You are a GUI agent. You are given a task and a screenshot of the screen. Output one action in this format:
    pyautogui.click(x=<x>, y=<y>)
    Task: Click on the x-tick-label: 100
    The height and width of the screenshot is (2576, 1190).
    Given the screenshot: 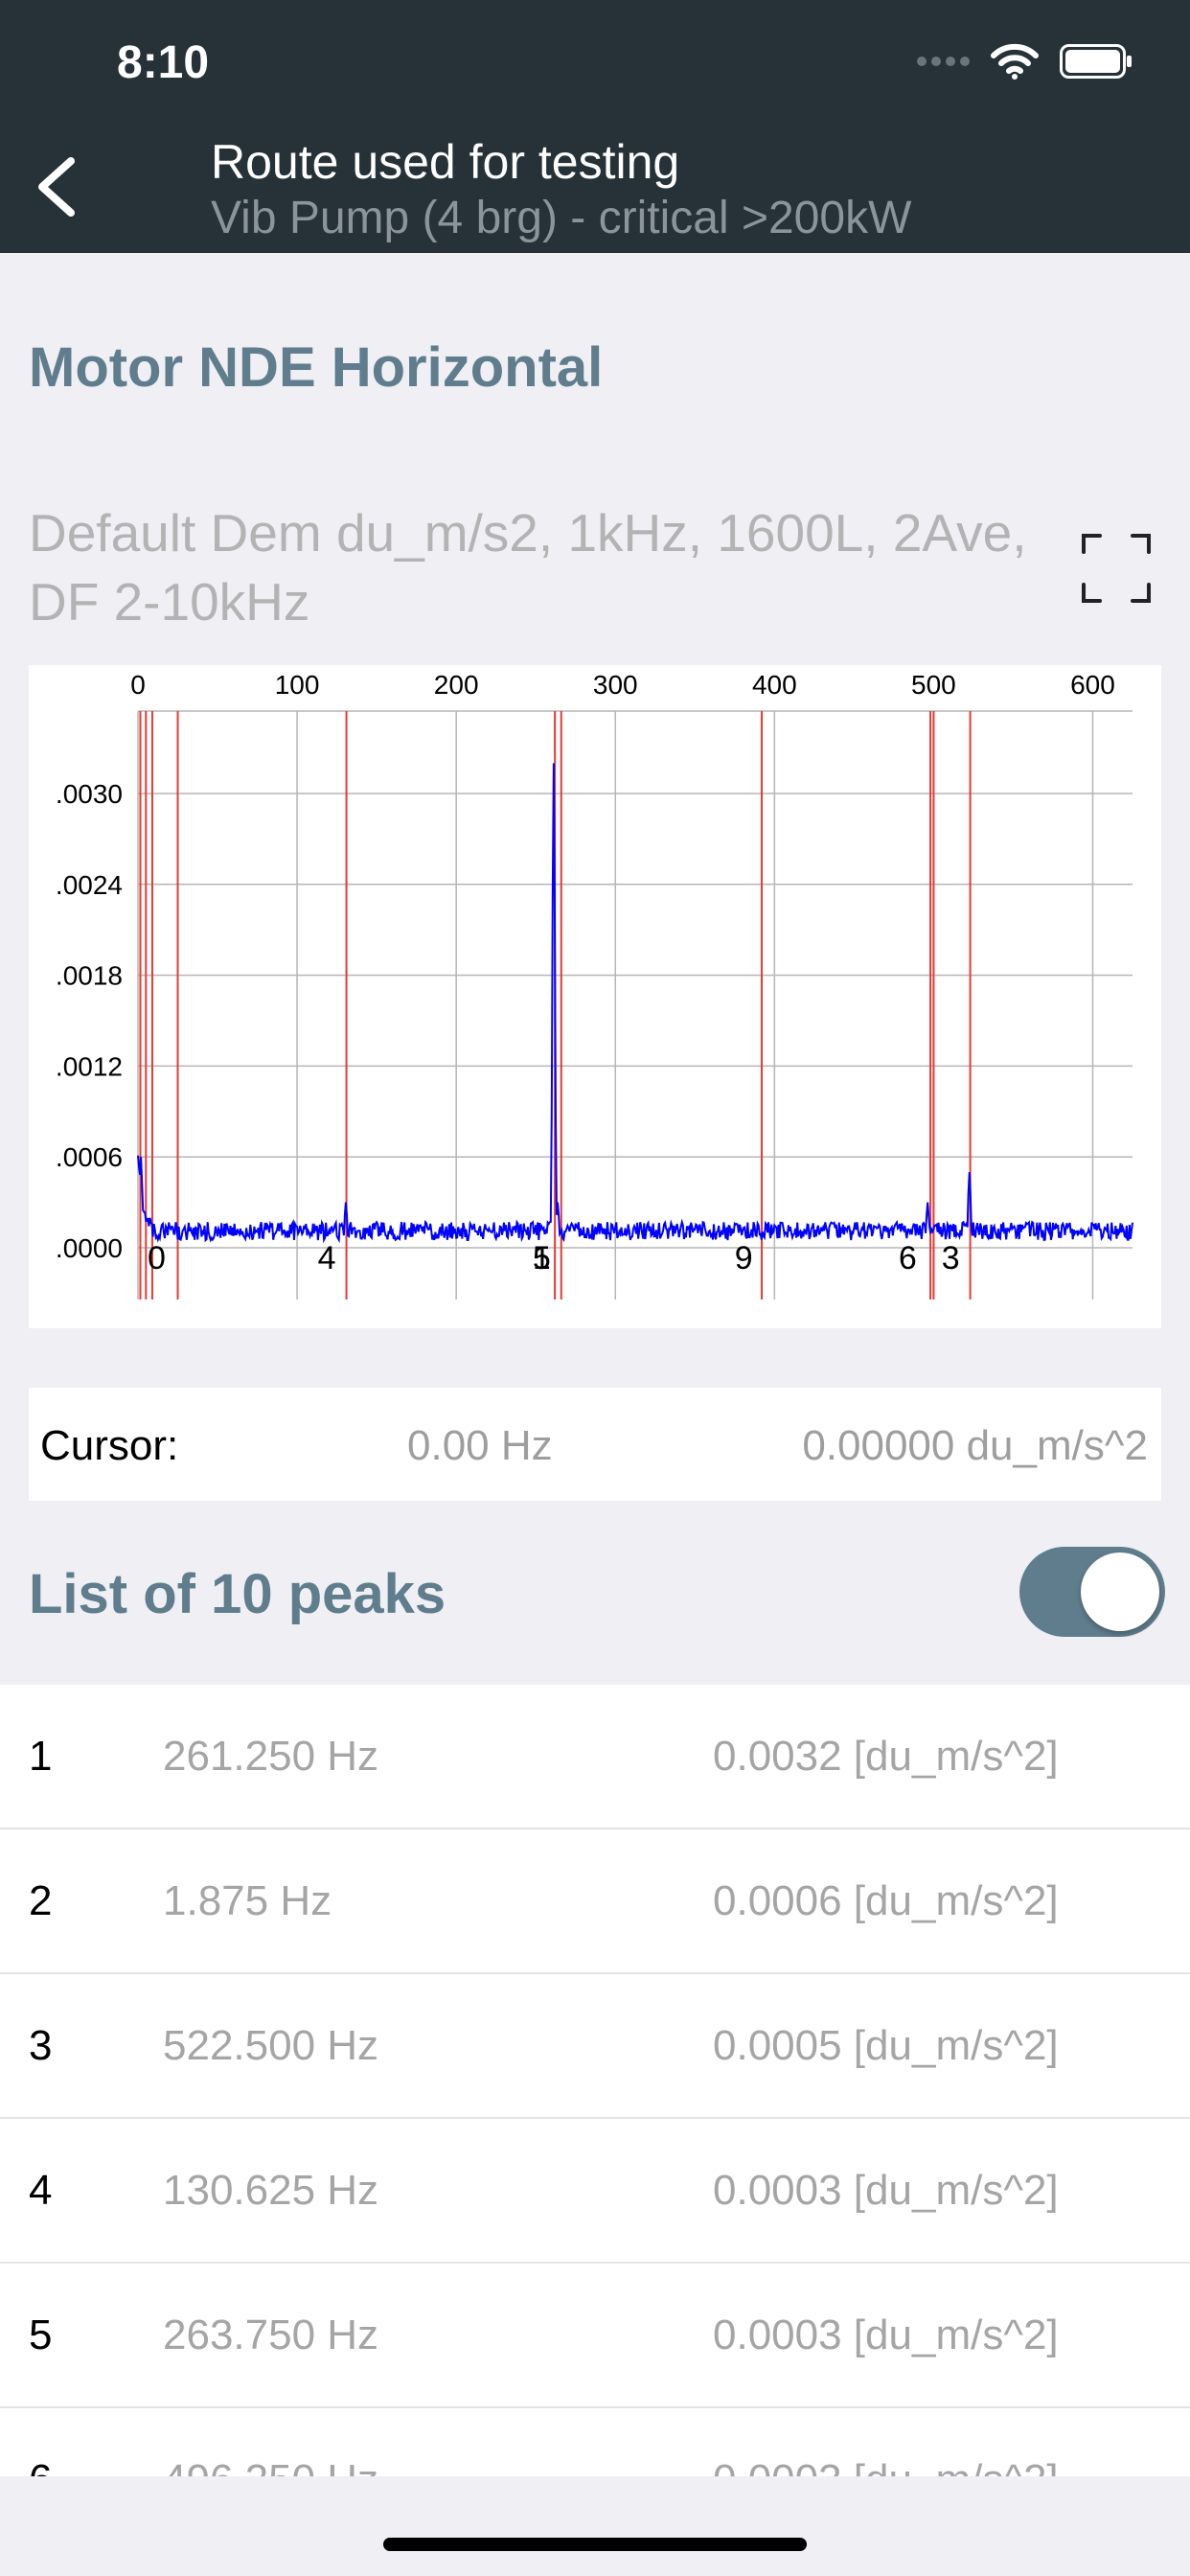 What is the action you would take?
    pyautogui.click(x=297, y=685)
    